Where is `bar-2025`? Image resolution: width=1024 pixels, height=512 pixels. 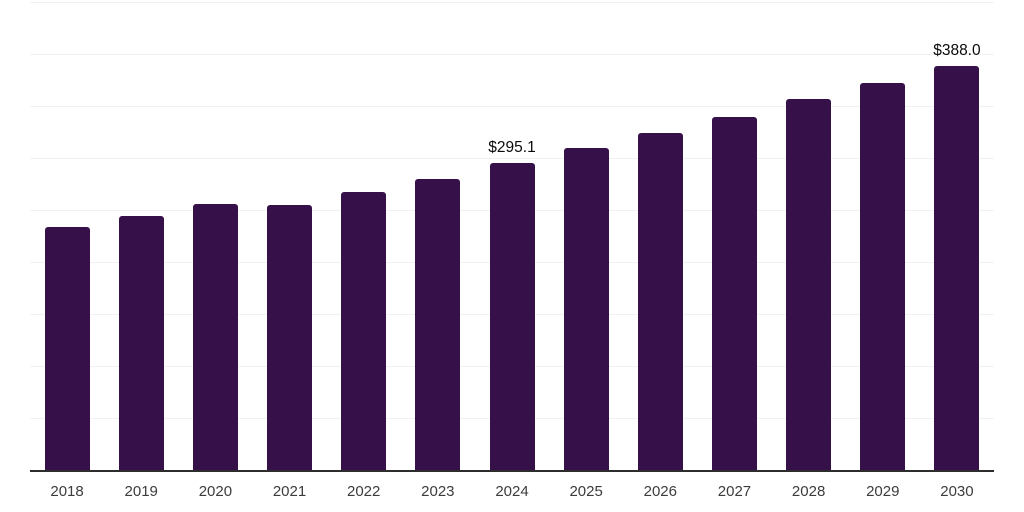 bar-2025 is located at coordinates (586, 309).